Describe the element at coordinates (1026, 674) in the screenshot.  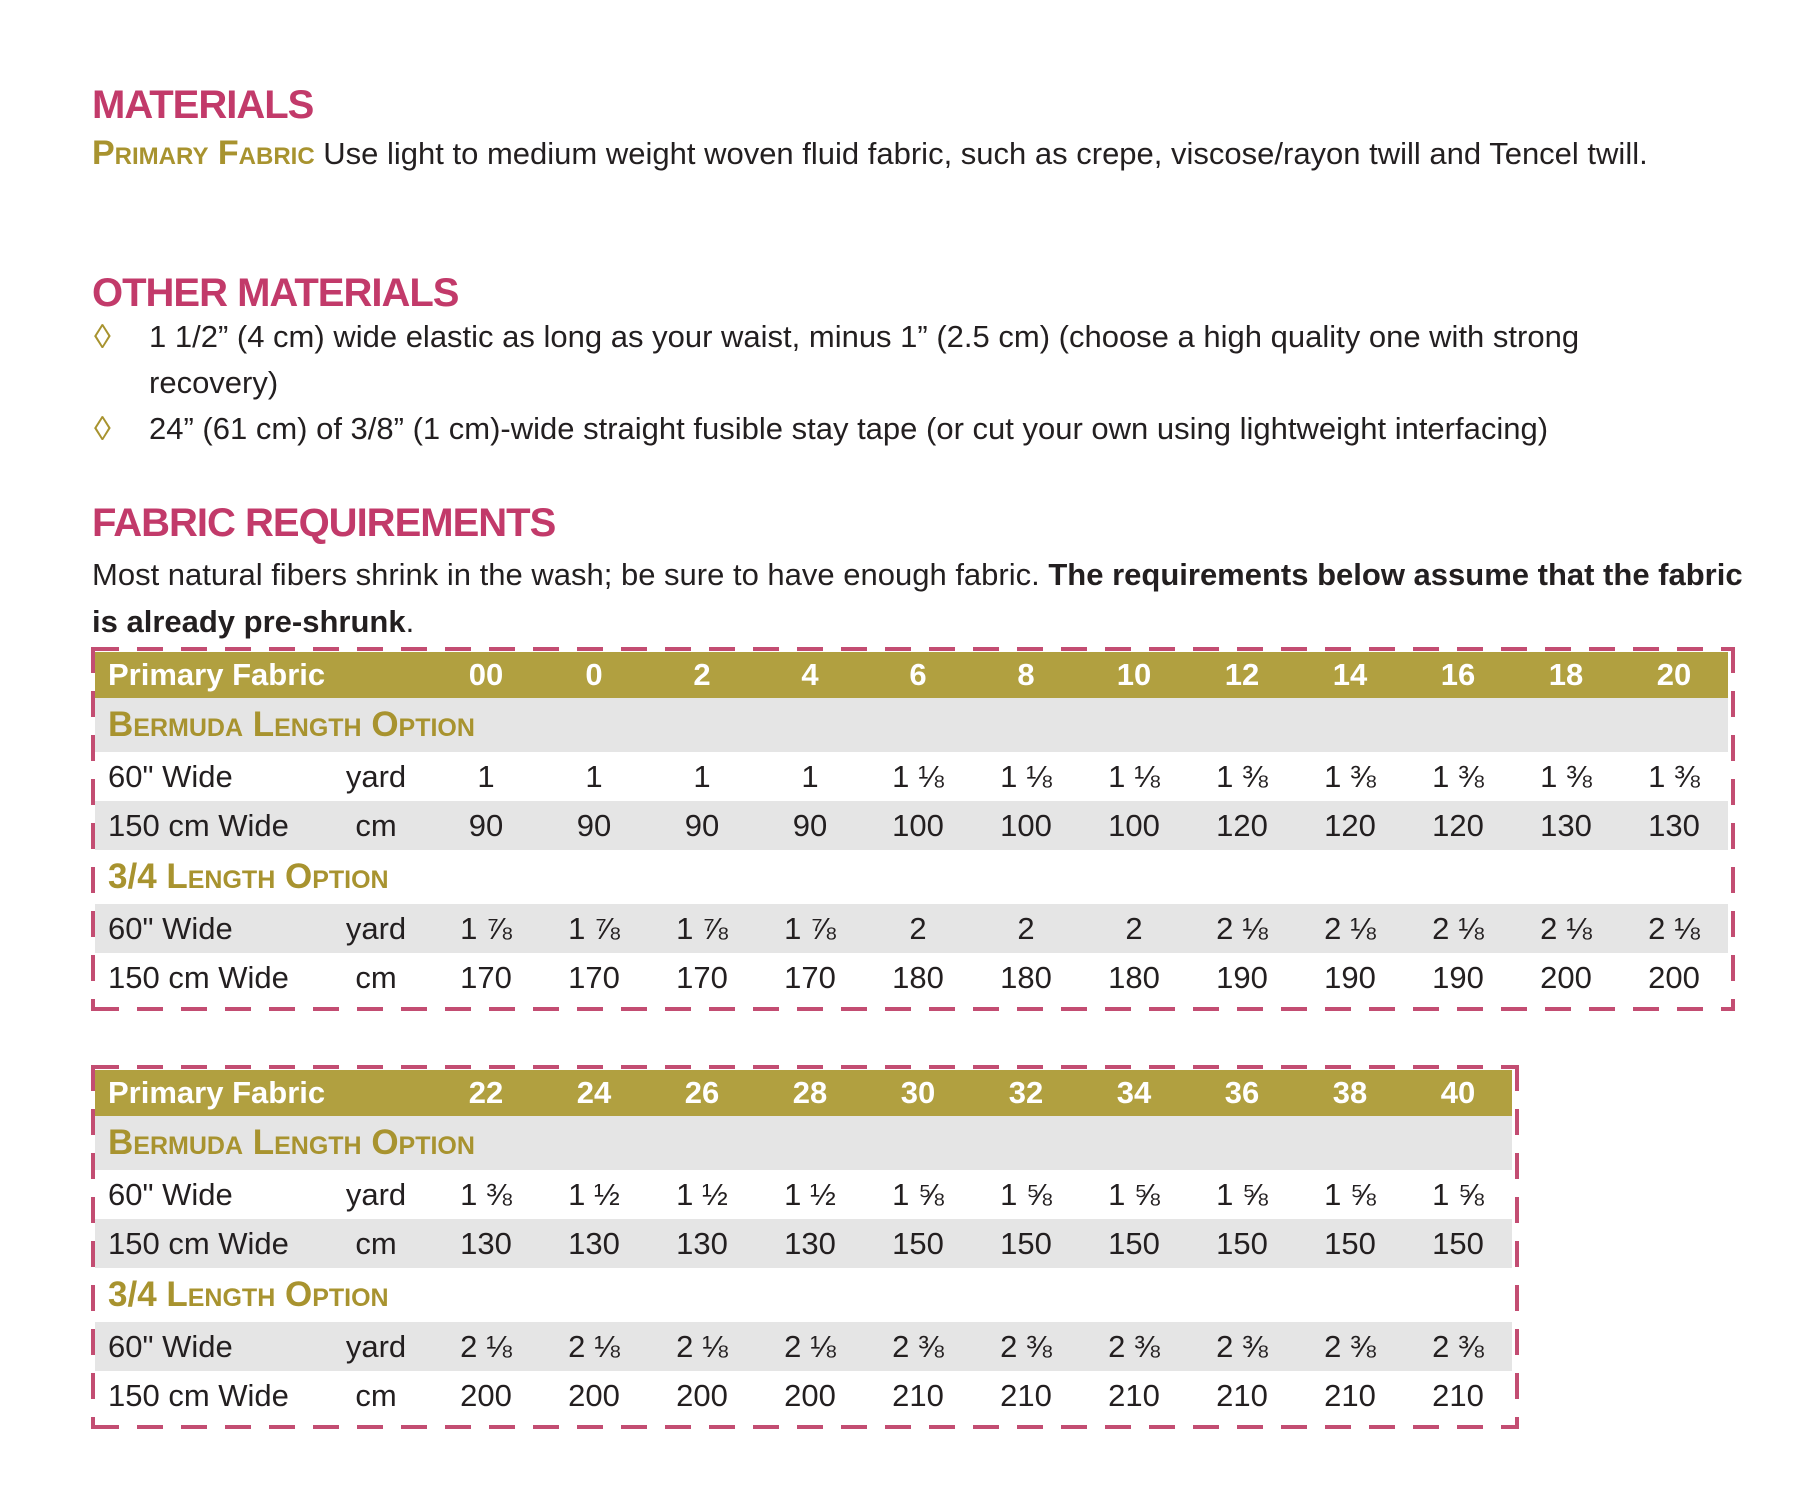
I see `size-column-header: 8` at that location.